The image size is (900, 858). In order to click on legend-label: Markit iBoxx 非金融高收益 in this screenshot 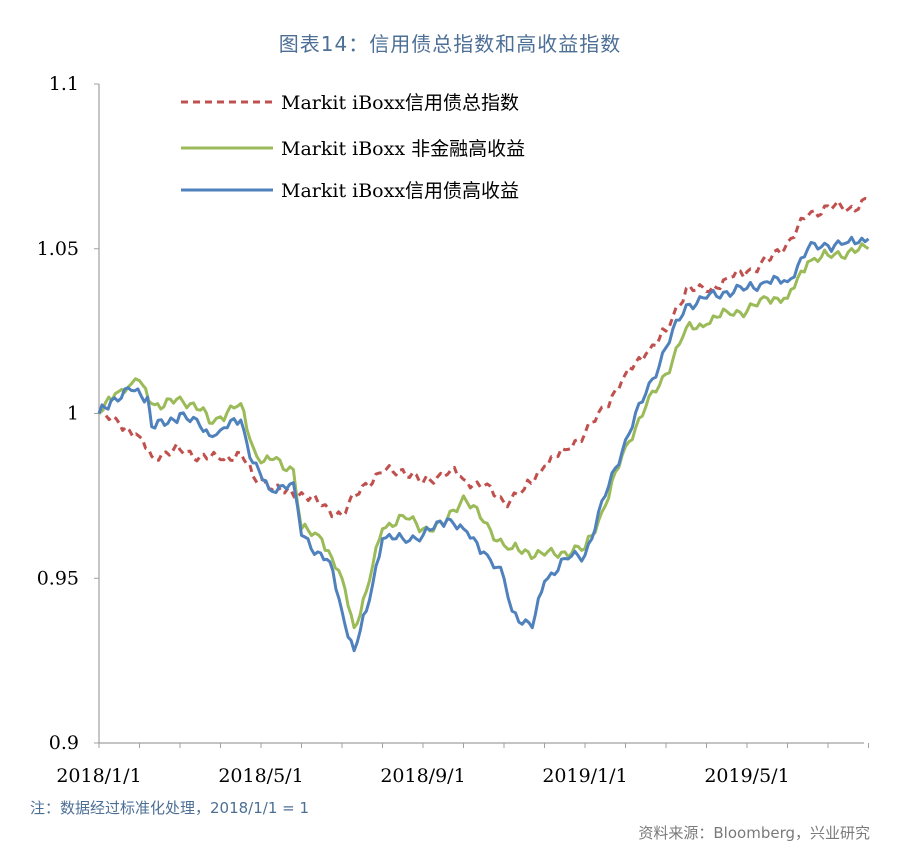, I will do `click(403, 149)`.